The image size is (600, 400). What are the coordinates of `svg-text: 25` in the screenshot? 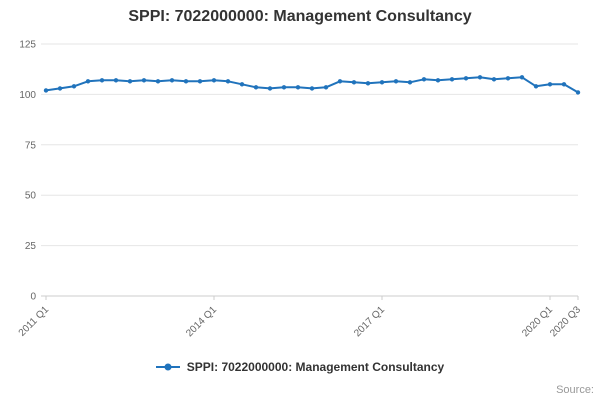 It's located at (31, 246).